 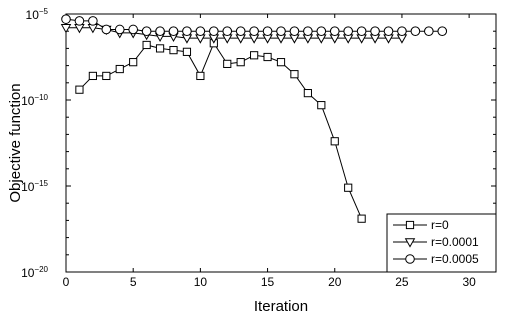 I want to click on x-axis-label: Iteration, so click(x=281, y=306).